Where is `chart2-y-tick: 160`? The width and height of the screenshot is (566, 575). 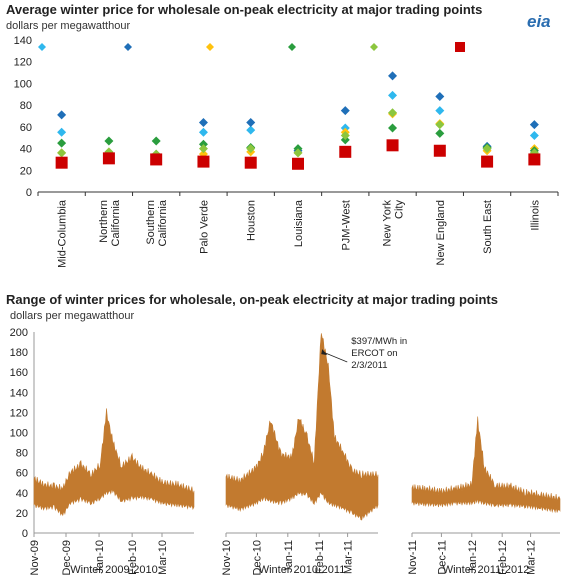
chart2-y-tick: 160 is located at coordinates (19, 373).